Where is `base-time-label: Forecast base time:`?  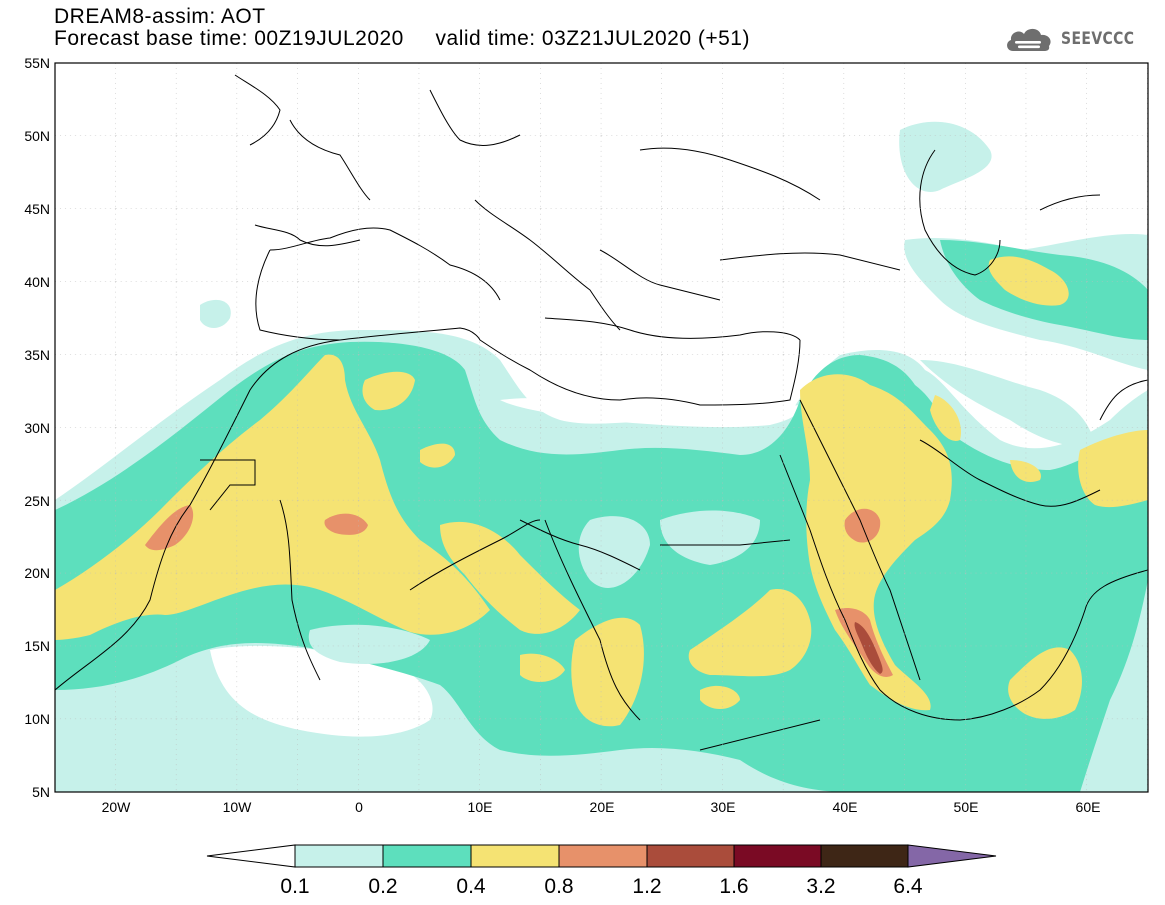
base-time-label: Forecast base time: is located at coordinates (151, 38).